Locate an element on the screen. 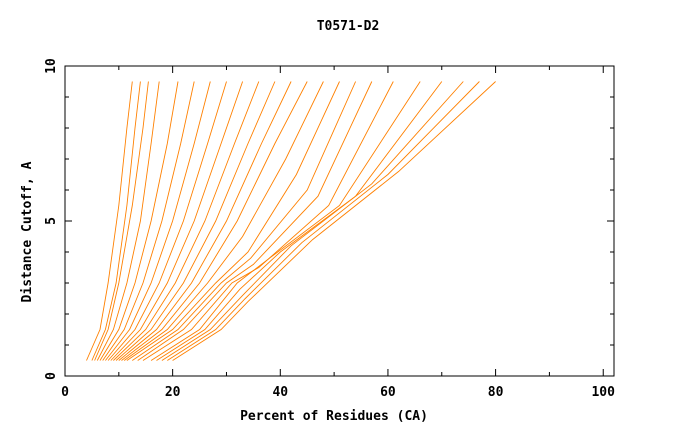  y-tick-label: 10 is located at coordinates (51, 66).